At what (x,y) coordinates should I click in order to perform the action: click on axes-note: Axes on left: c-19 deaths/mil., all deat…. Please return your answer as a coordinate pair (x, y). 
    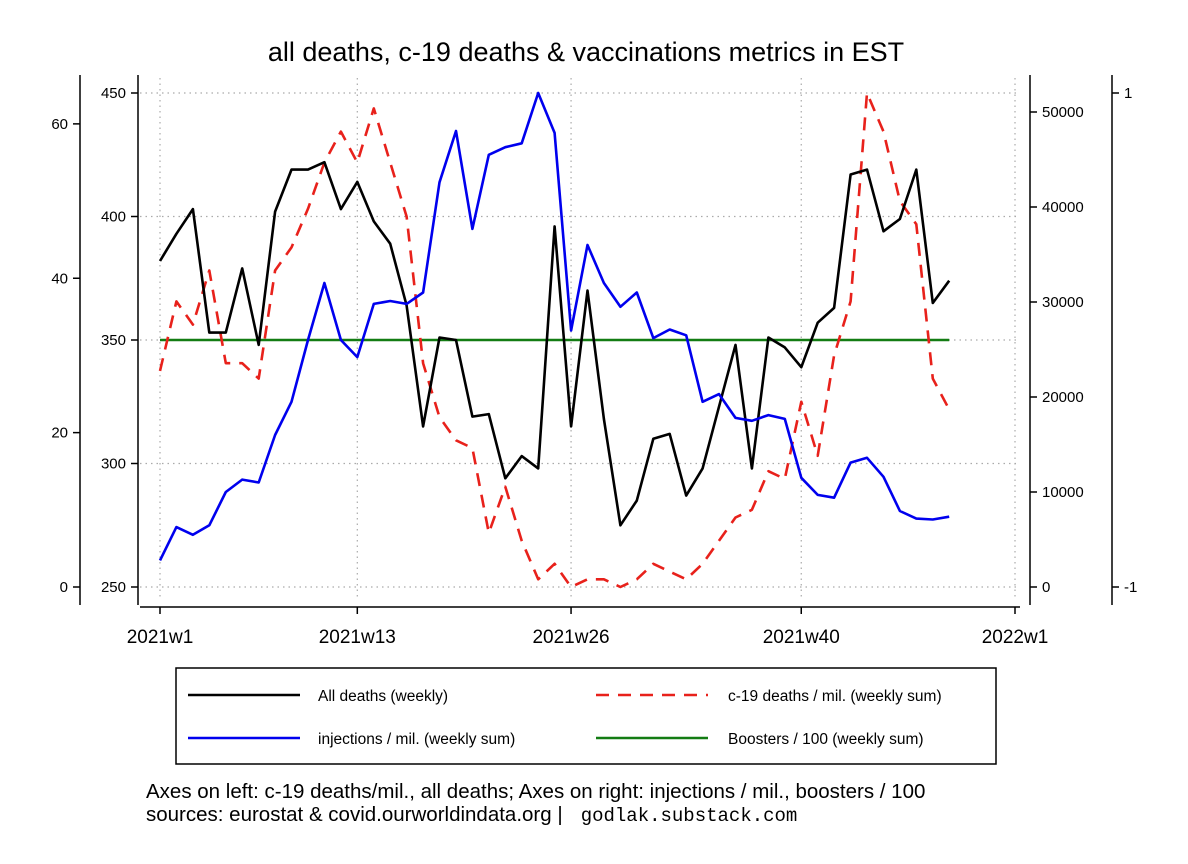
    Looking at the image, I should click on (536, 791).